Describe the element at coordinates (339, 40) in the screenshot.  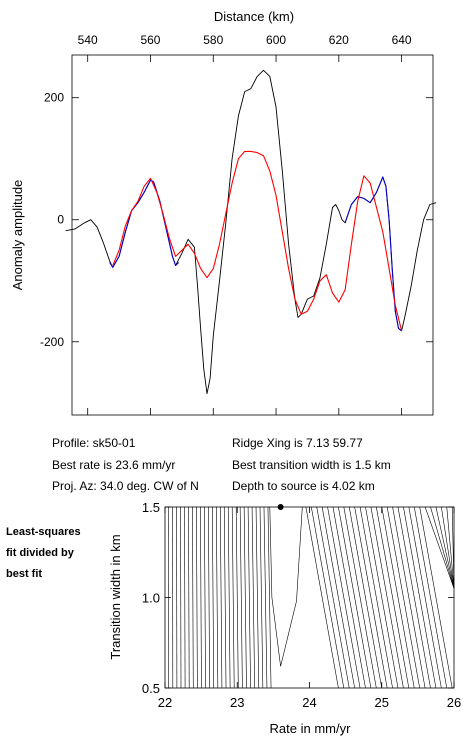
I see `x-tick-label: 620` at that location.